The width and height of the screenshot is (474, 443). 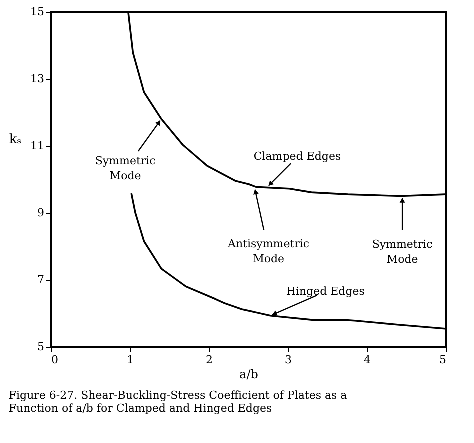 What do you see at coordinates (130, 360) in the screenshot?
I see `x-tick-label: 1` at bounding box center [130, 360].